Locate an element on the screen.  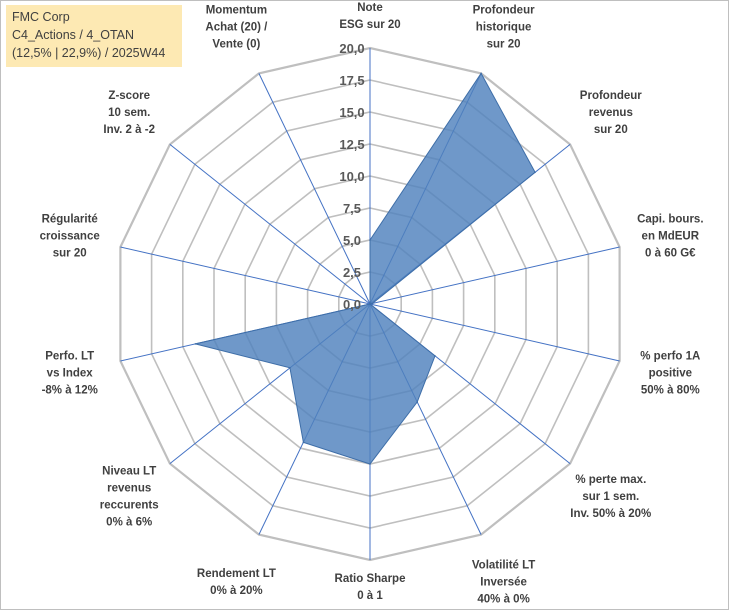
info-company: FMC Corp is located at coordinates (41, 17).